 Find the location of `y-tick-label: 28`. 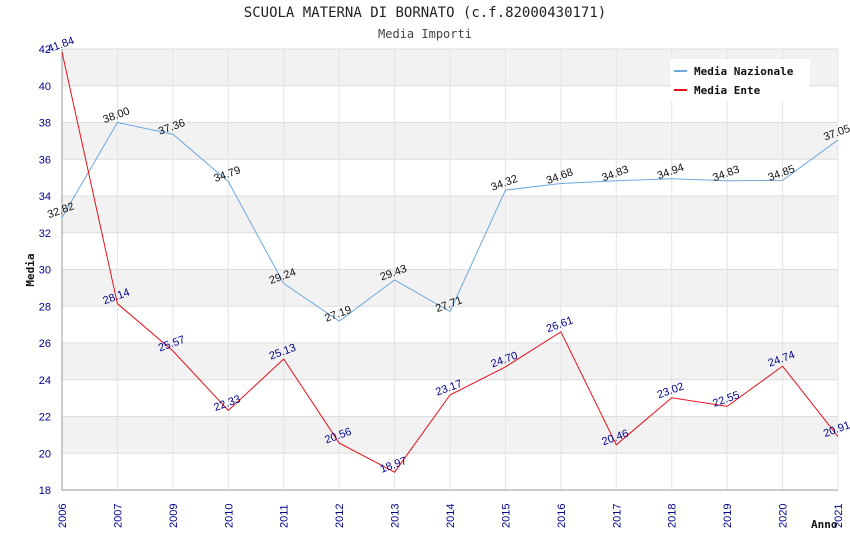

y-tick-label: 28 is located at coordinates (45, 307).